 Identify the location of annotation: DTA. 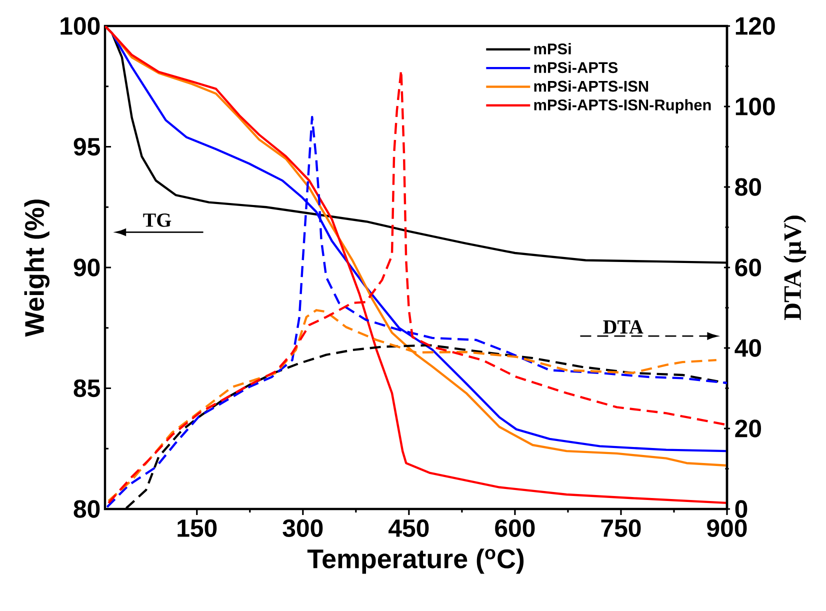
(623, 327).